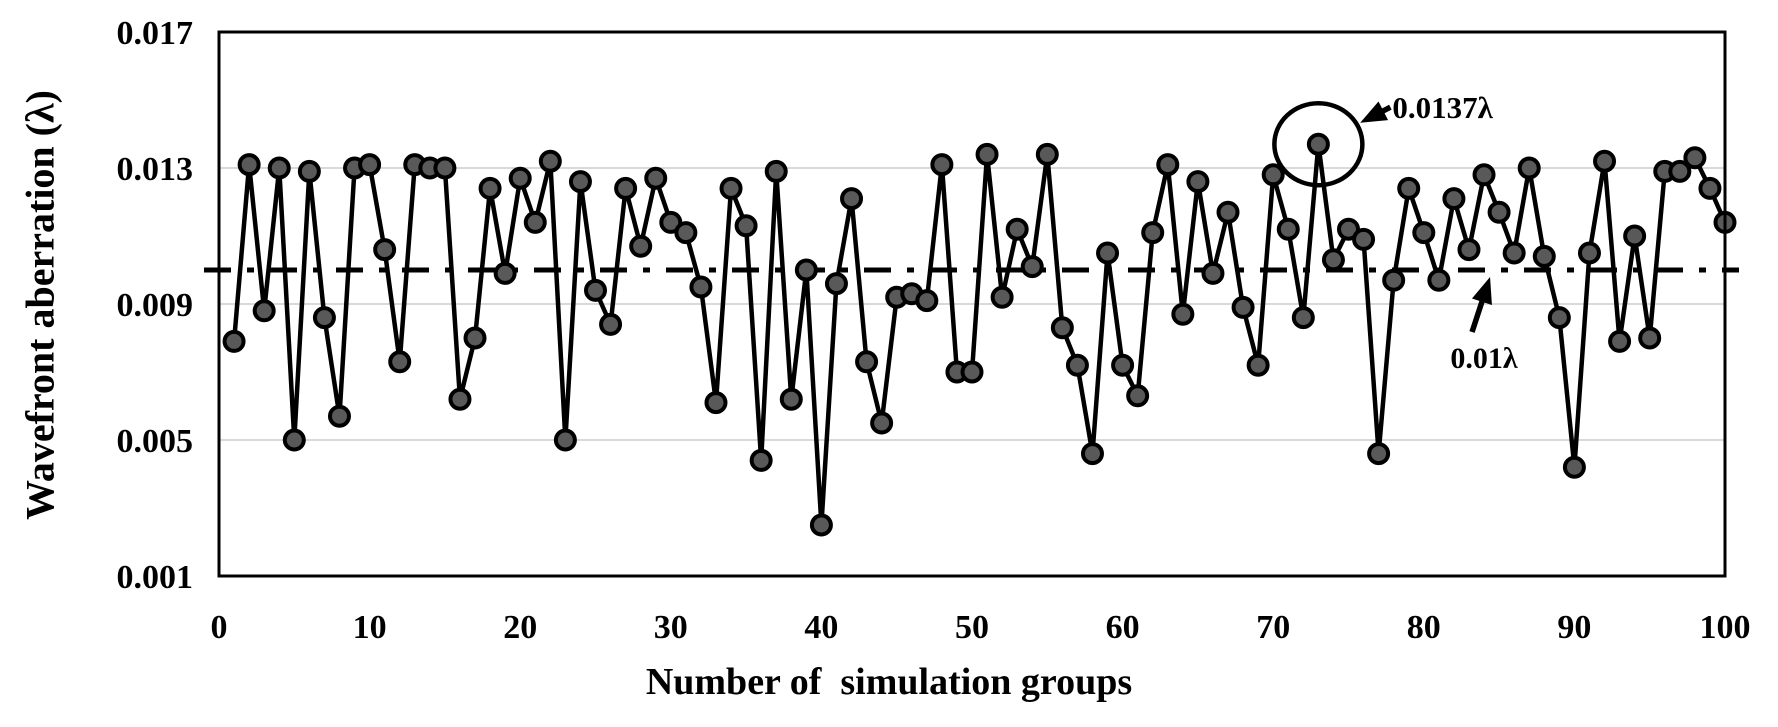 The height and width of the screenshot is (727, 1778). What do you see at coordinates (1123, 627) in the screenshot?
I see `x-tick-label: 60` at bounding box center [1123, 627].